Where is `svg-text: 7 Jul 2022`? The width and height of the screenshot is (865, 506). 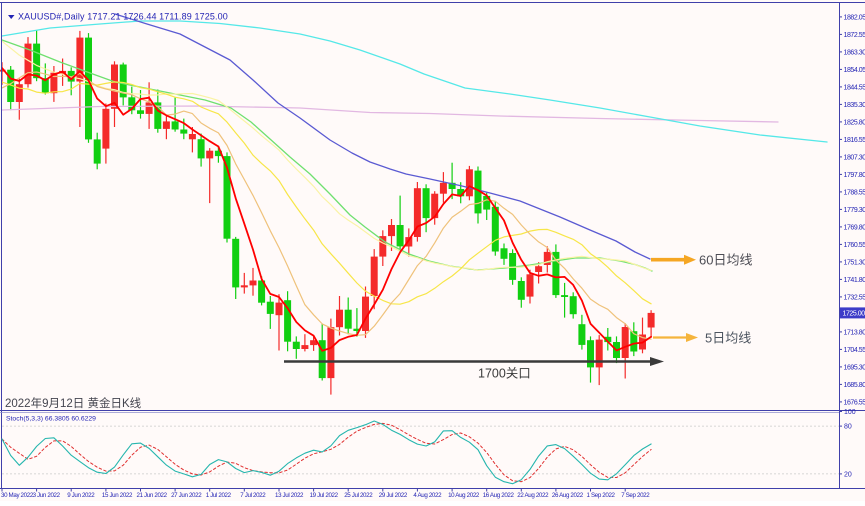
svg-text: 7 Jul 2022 is located at coordinates (253, 495).